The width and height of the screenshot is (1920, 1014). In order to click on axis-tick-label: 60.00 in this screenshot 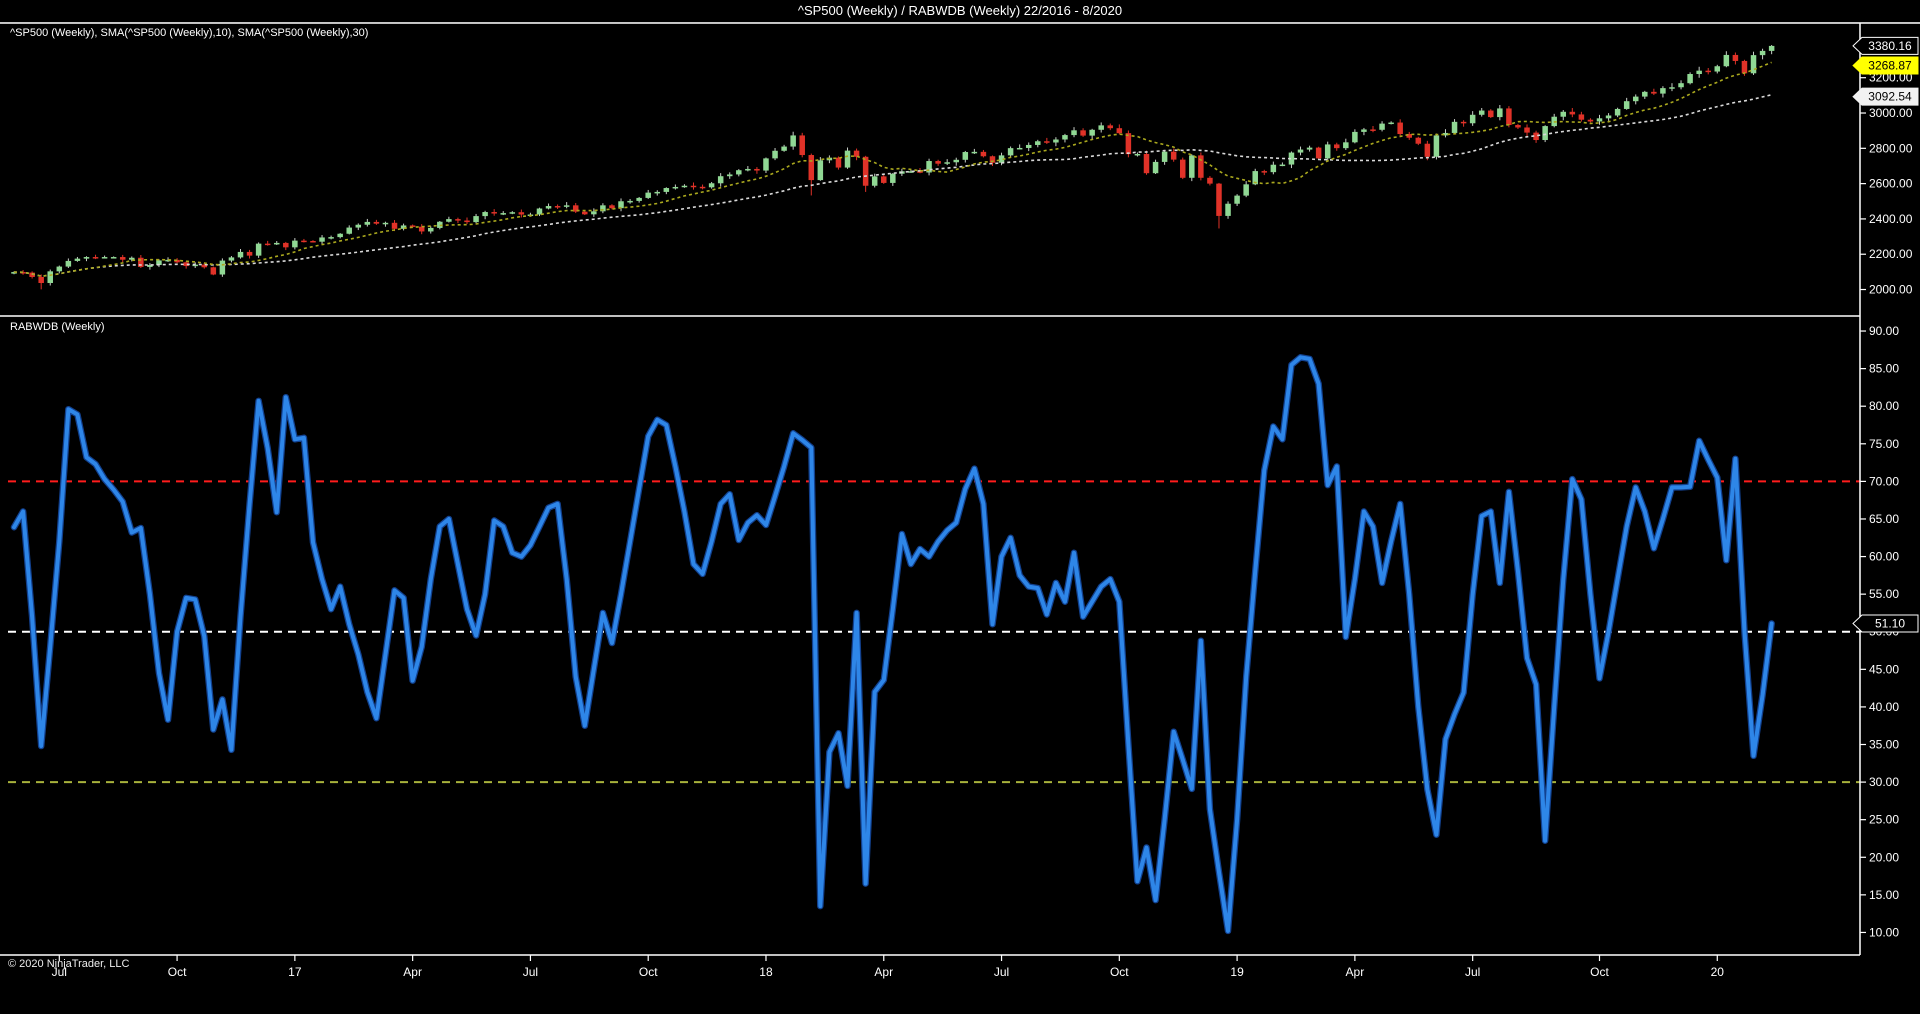, I will do `click(1884, 557)`.